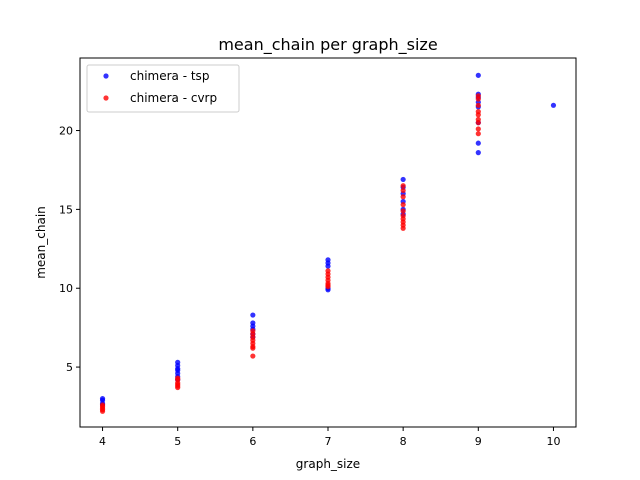  I want to click on x-tick-label: 9, so click(478, 441).